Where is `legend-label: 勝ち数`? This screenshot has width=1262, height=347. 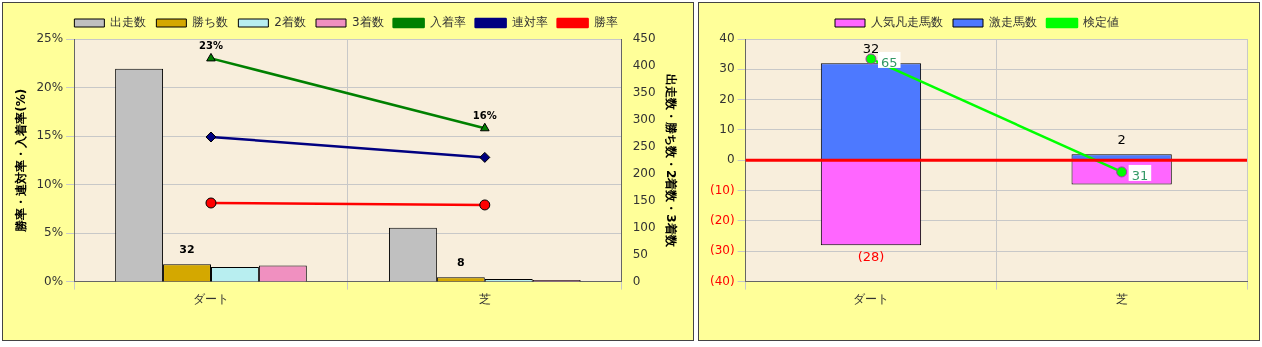
legend-label: 勝ち数 is located at coordinates (210, 22).